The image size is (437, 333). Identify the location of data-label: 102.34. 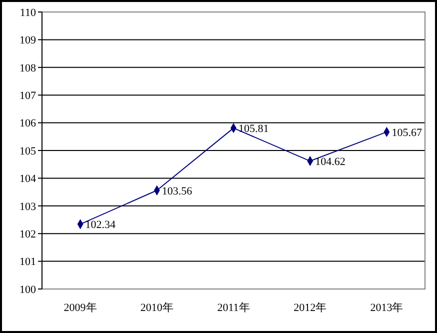
(100, 225).